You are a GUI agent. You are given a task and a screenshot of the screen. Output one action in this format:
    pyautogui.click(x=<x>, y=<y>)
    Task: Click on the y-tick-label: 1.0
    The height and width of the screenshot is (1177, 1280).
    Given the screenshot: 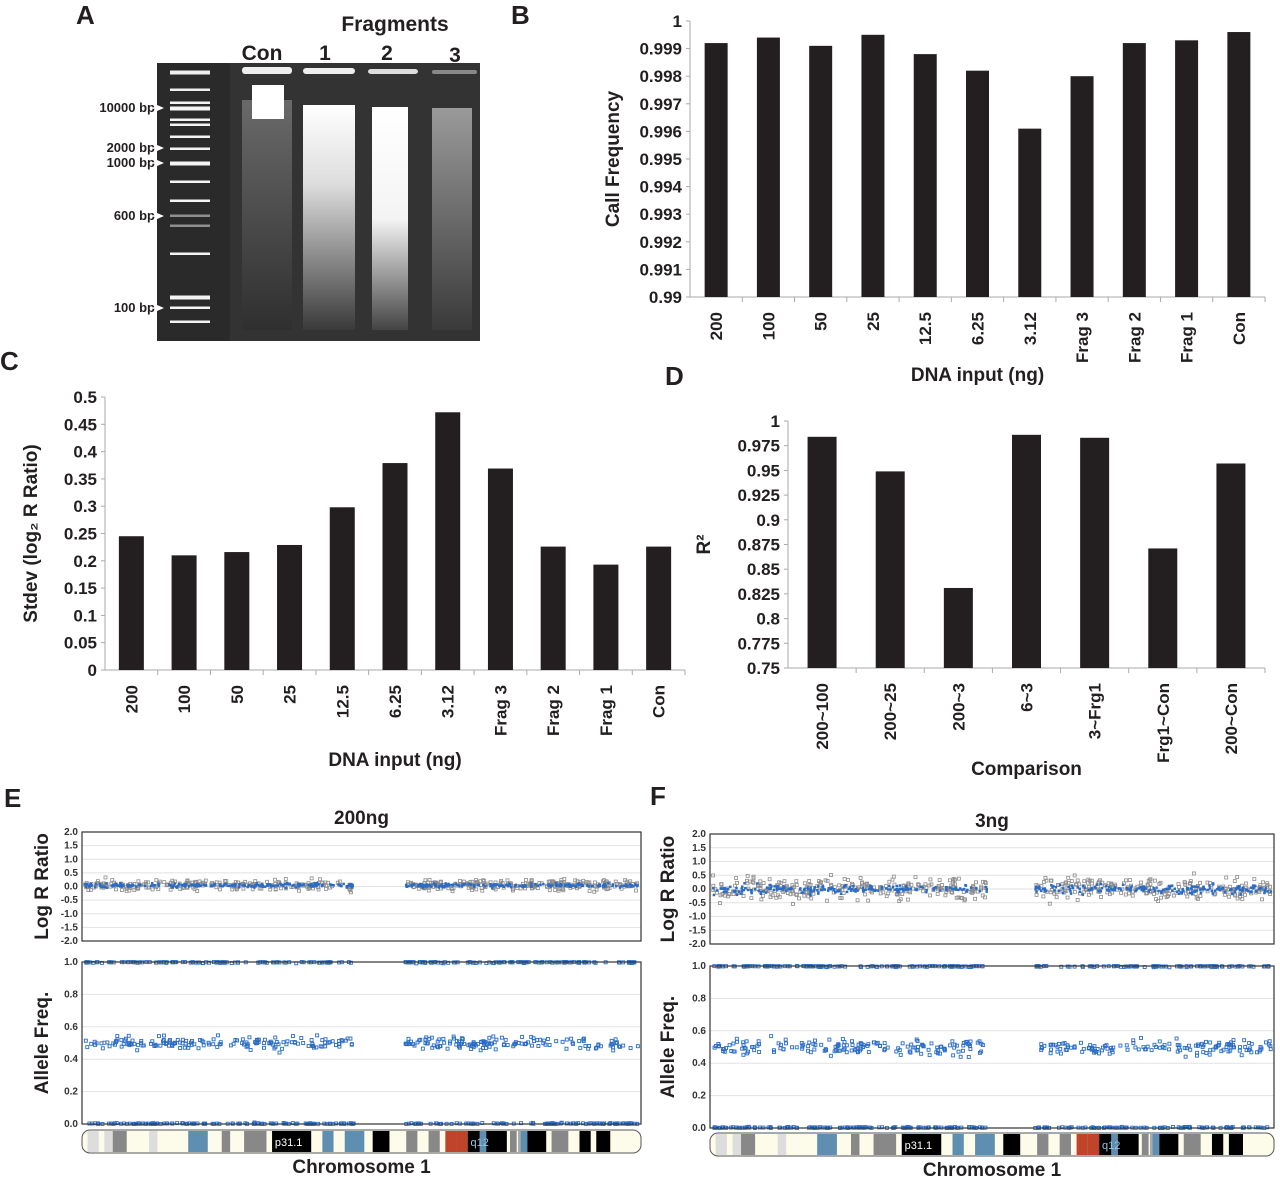 What is the action you would take?
    pyautogui.click(x=71, y=859)
    